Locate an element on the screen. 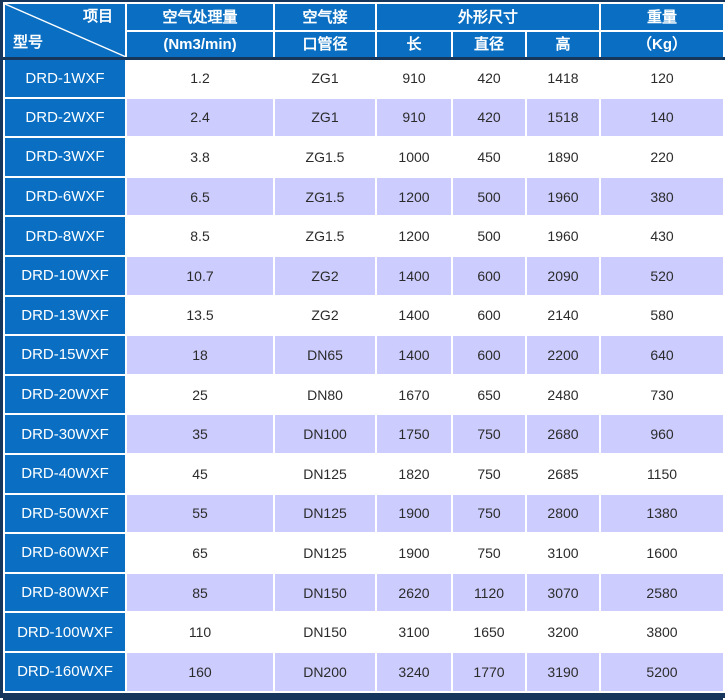 This screenshot has width=725, height=700. value-cell: 65 is located at coordinates (200, 553).